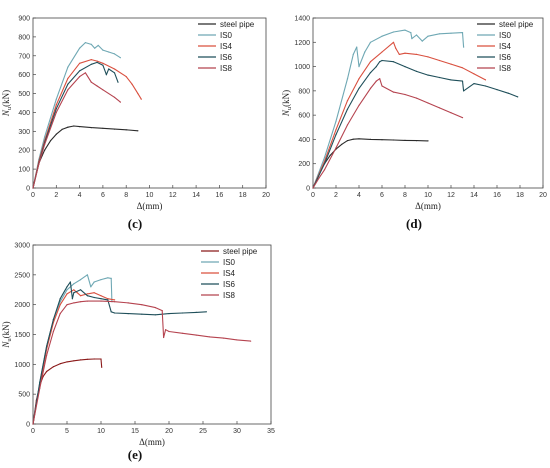 The image size is (550, 468). What do you see at coordinates (135, 431) in the screenshot?
I see `x-tick-label: 15` at bounding box center [135, 431].